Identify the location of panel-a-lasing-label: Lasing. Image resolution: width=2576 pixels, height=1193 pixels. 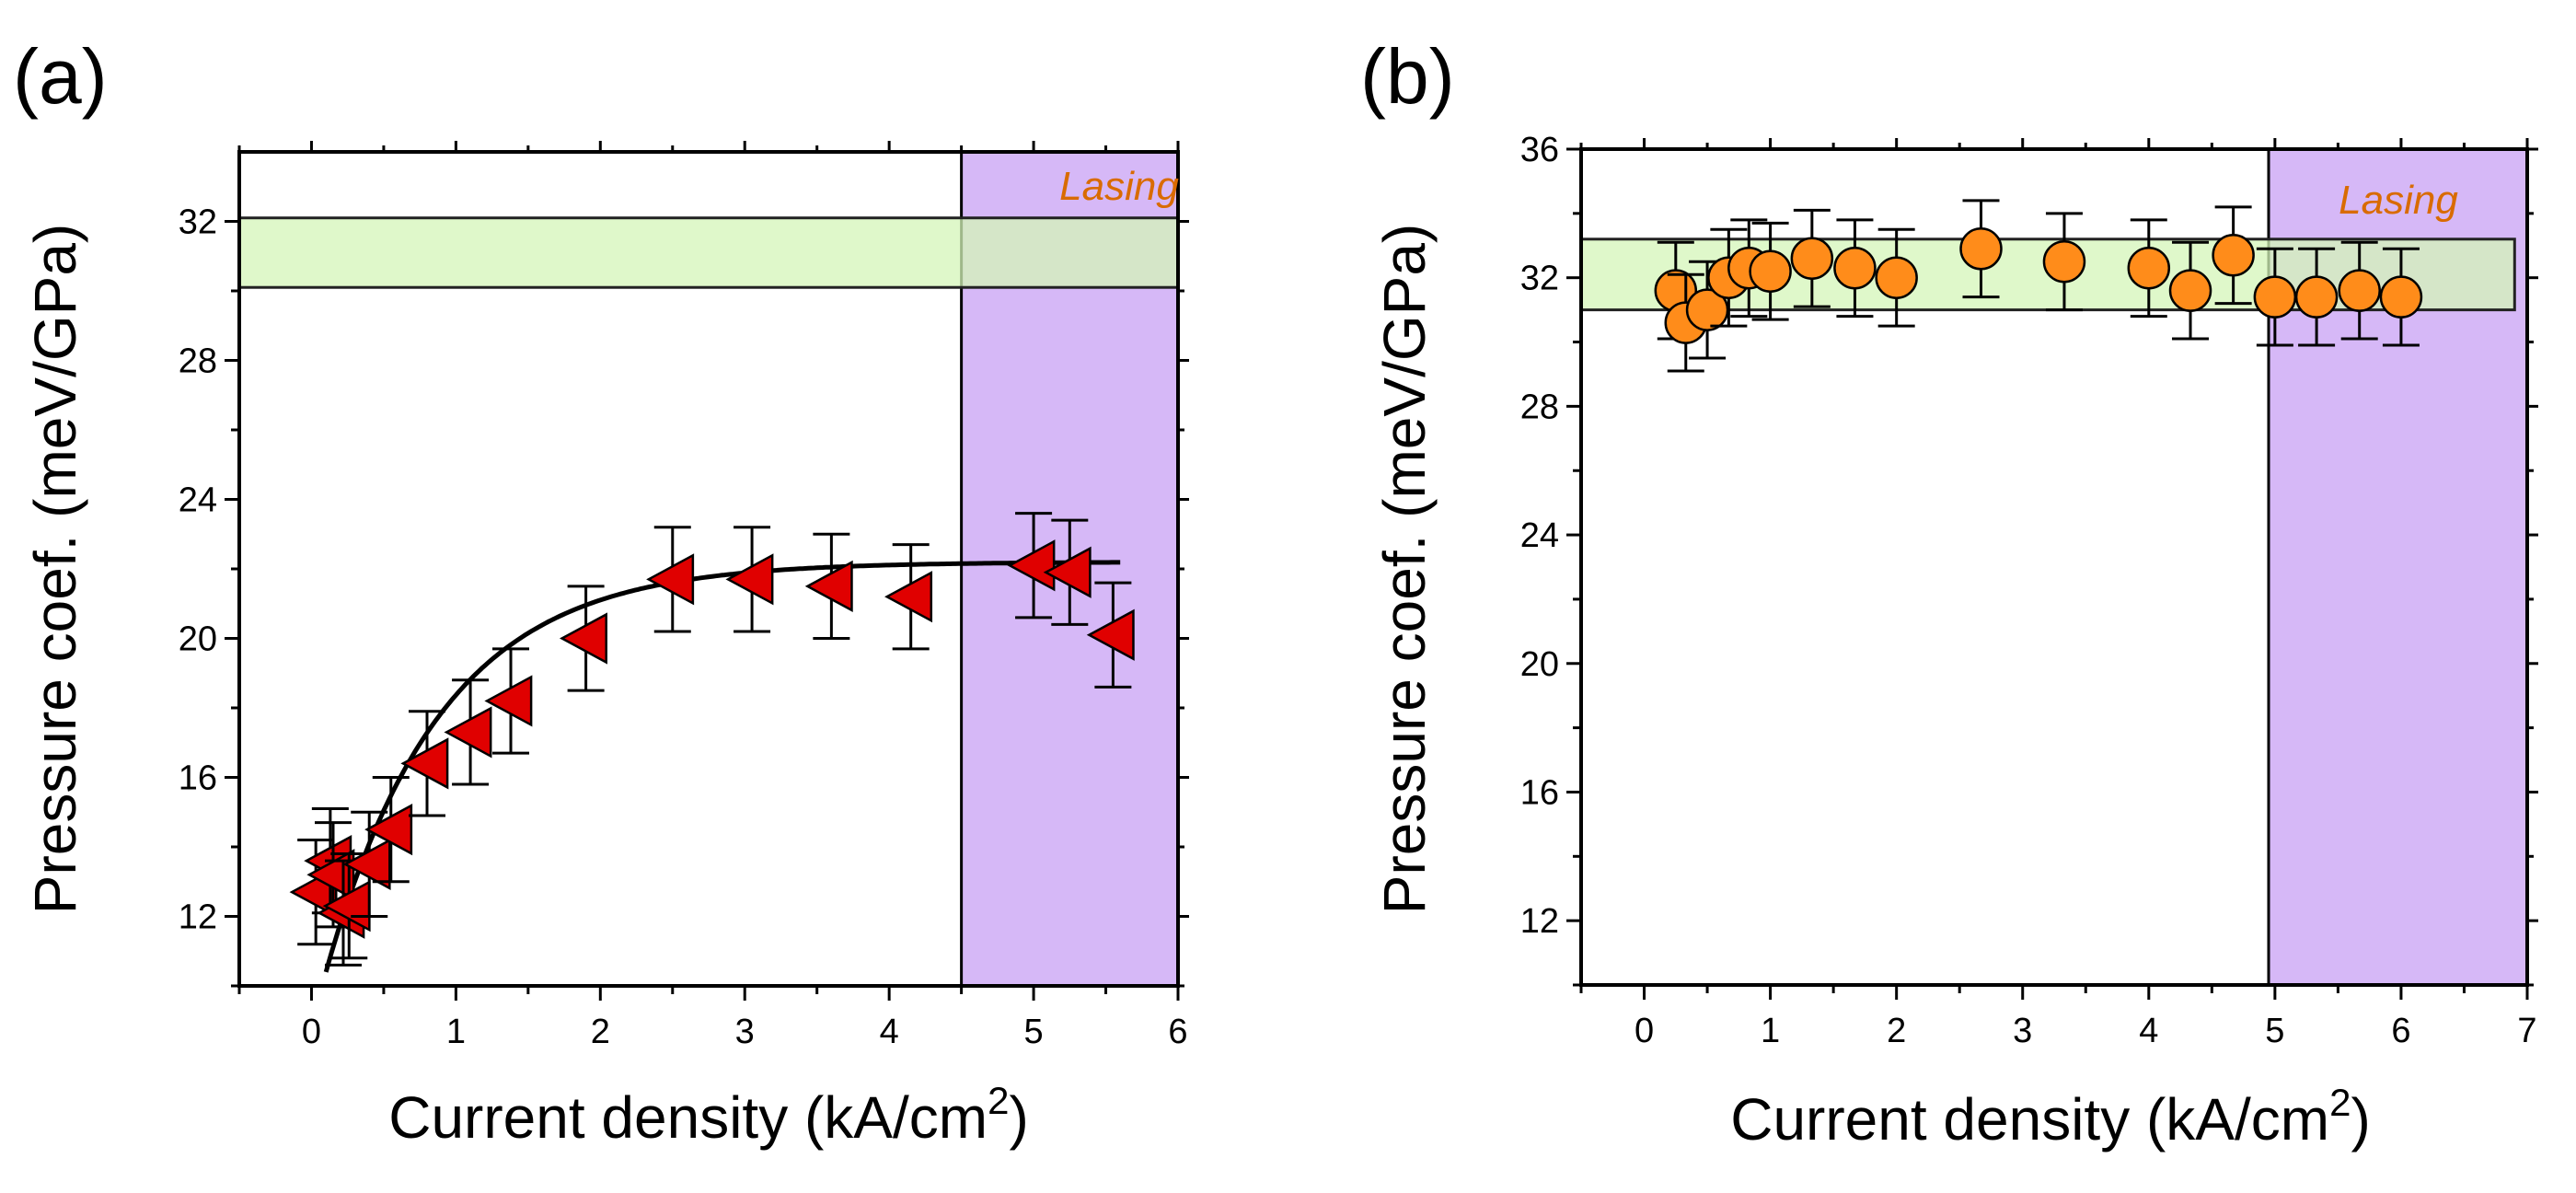
(1119, 186).